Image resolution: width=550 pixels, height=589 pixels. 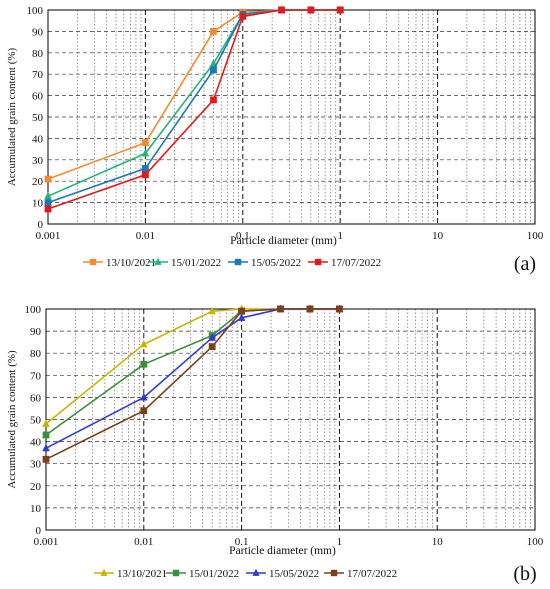 What do you see at coordinates (38, 182) in the screenshot?
I see `y-tick-label: 20` at bounding box center [38, 182].